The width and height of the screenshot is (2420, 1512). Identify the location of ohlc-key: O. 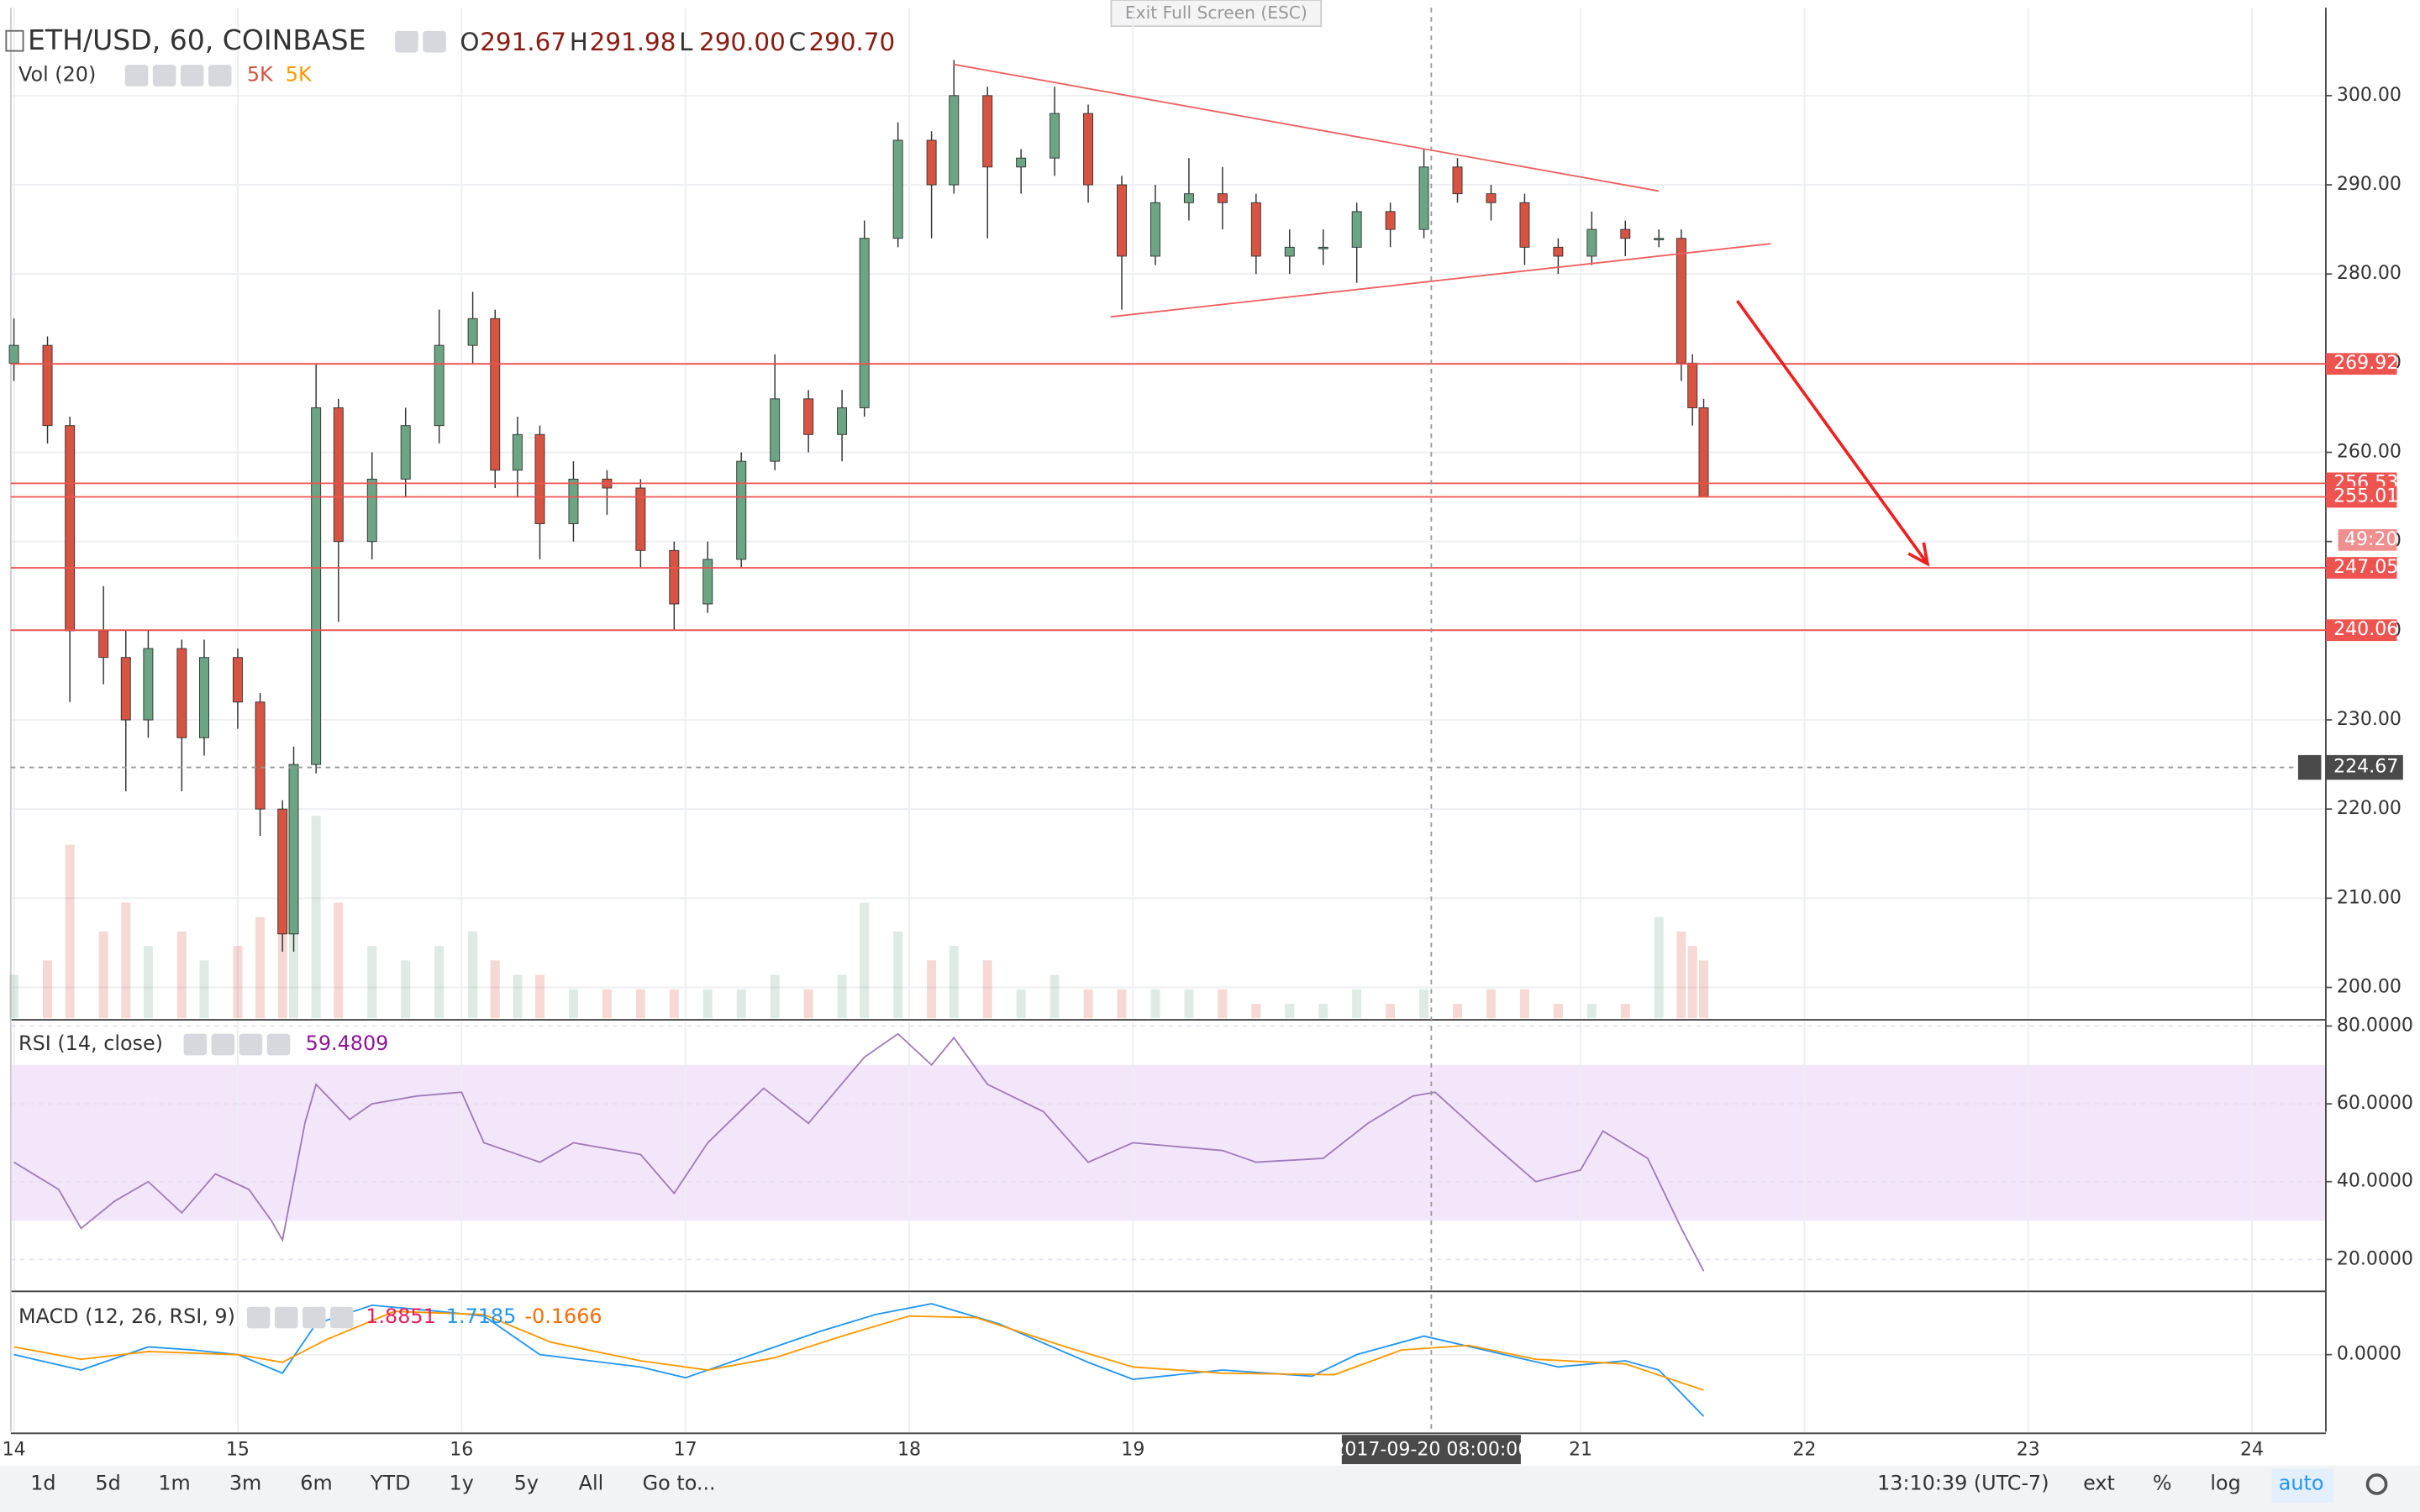
(469, 42).